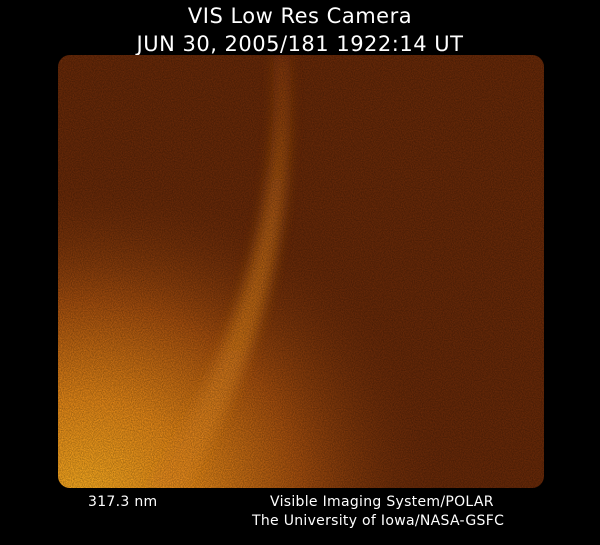 This screenshot has height=545, width=600. What do you see at coordinates (300, 44) in the screenshot?
I see `image-timestamp: JUN 30, 2005/181 1922:14 UT` at bounding box center [300, 44].